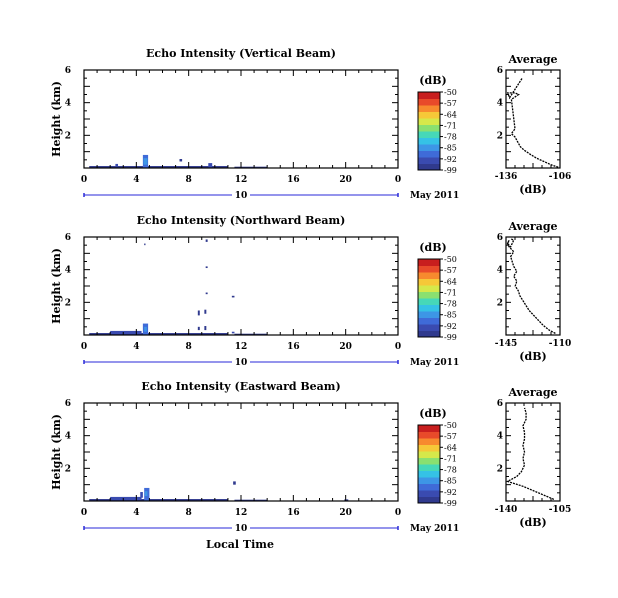 Image resolution: width=618 pixels, height=598 pixels. I want to click on colorbar-tick-label: -85, so click(450, 148).